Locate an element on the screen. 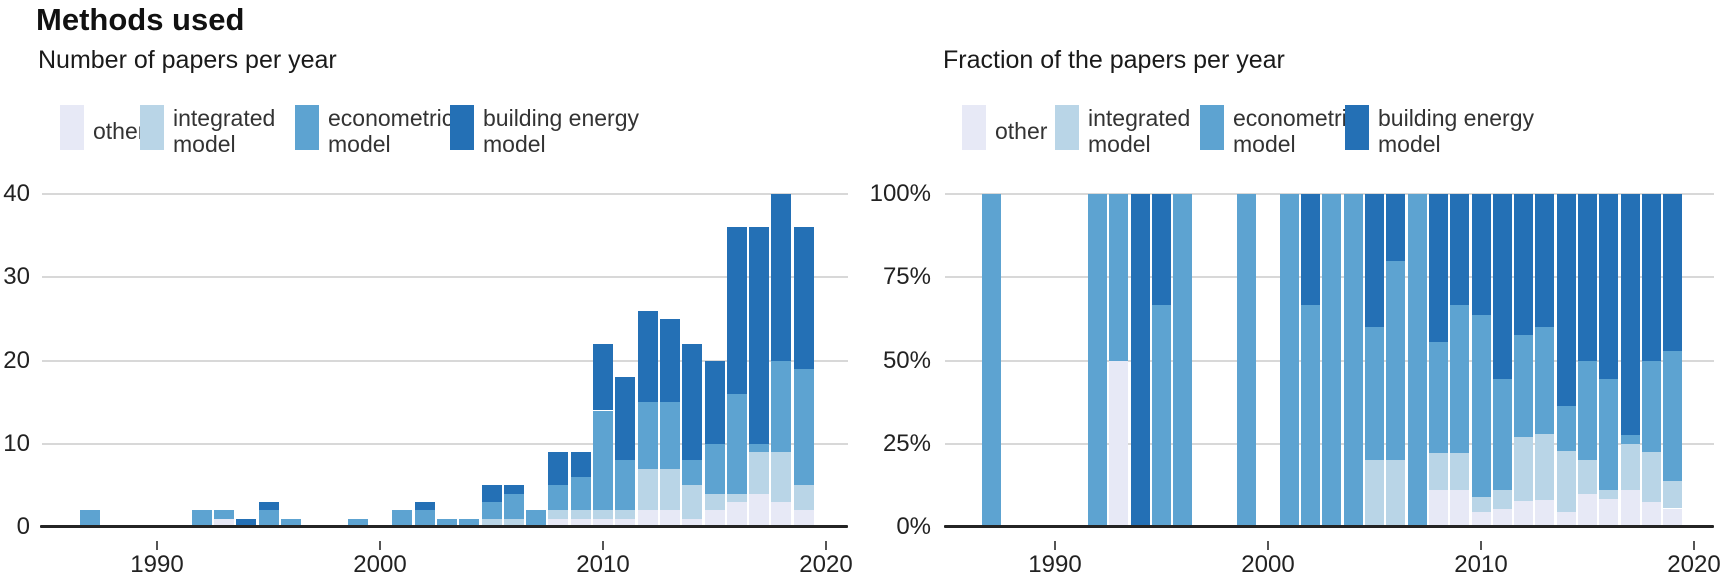 The image size is (1725, 583). bar-2013-other is located at coordinates (669, 518).